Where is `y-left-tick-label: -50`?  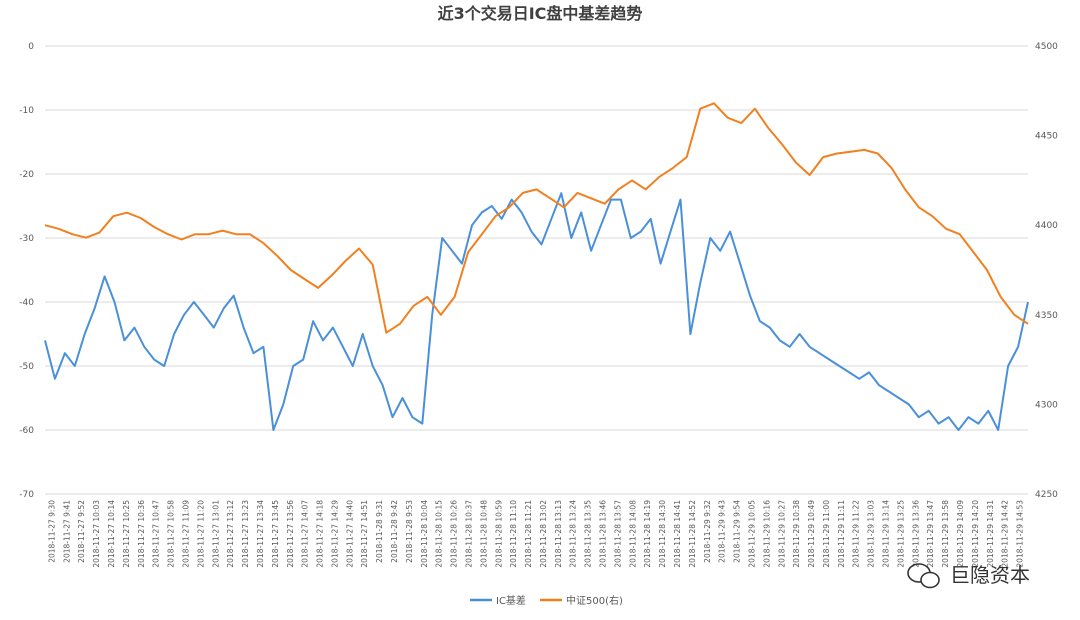 y-left-tick-label: -50 is located at coordinates (26, 367).